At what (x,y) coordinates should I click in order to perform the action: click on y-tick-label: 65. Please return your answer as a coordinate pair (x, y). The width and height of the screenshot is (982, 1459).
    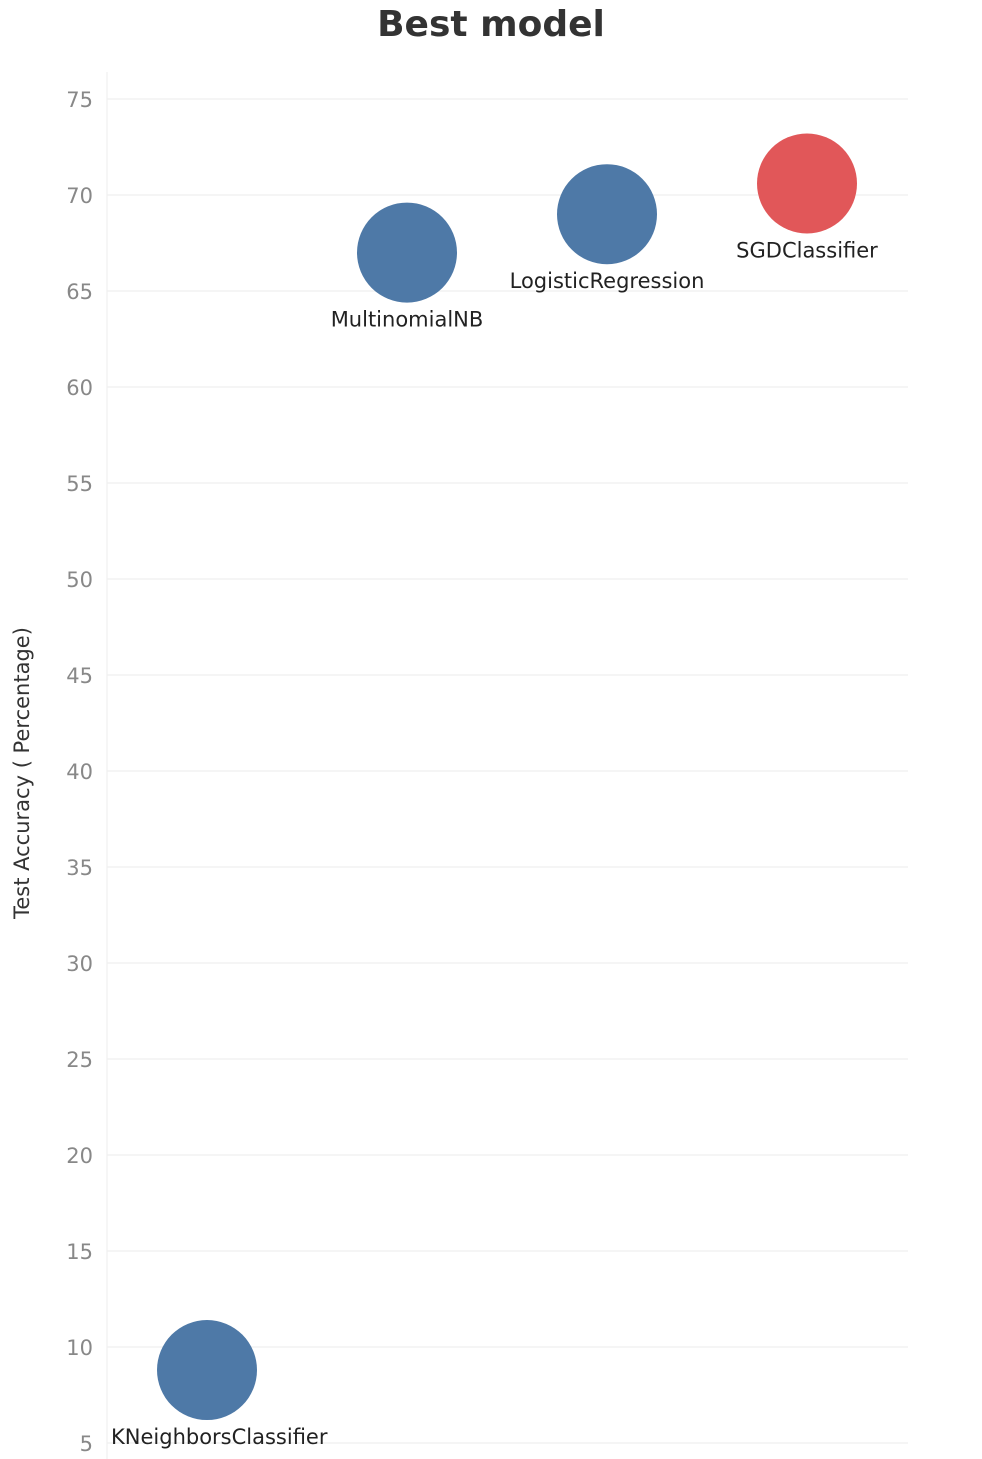
    Looking at the image, I should click on (79, 292).